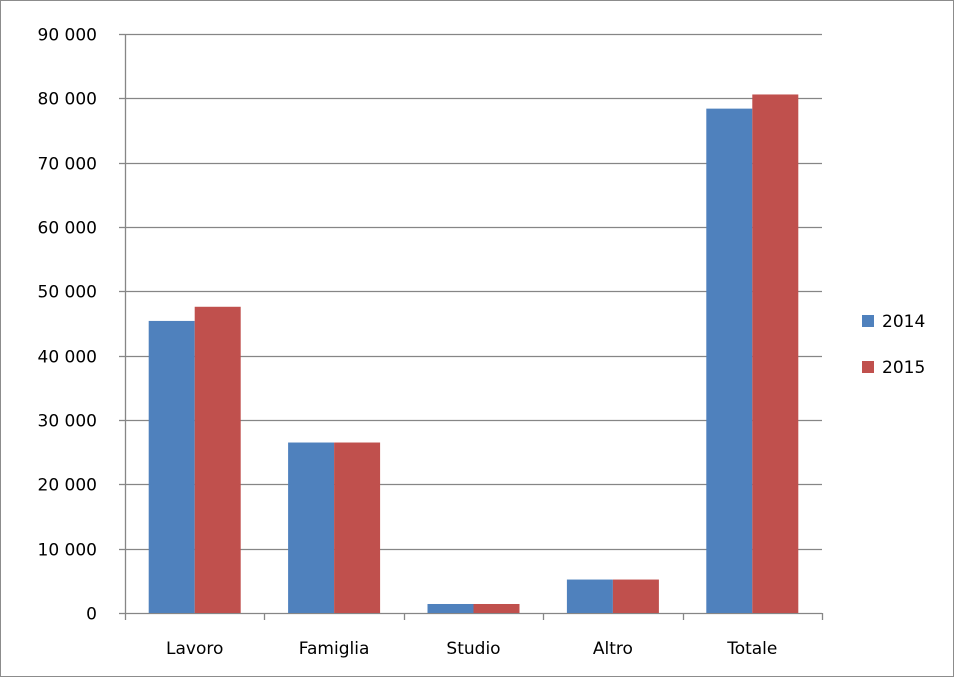  Describe the element at coordinates (67, 165) in the screenshot. I see `y-tick-label: 70 000` at that location.